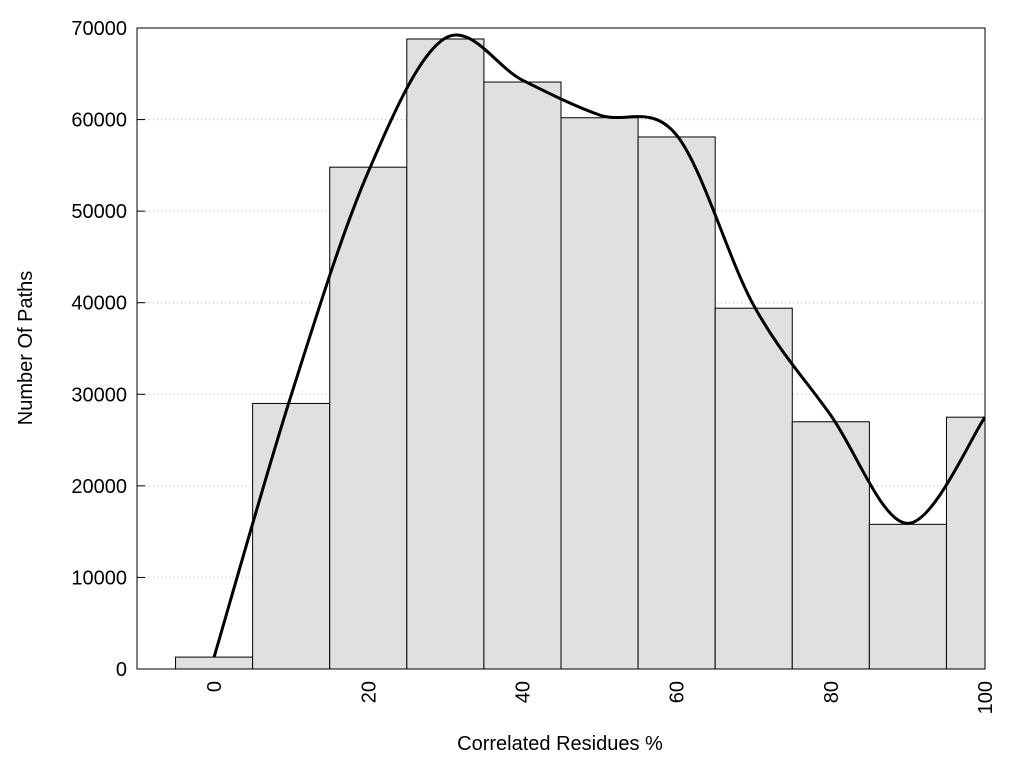  Describe the element at coordinates (986, 697) in the screenshot. I see `x-tick-label: 100` at that location.